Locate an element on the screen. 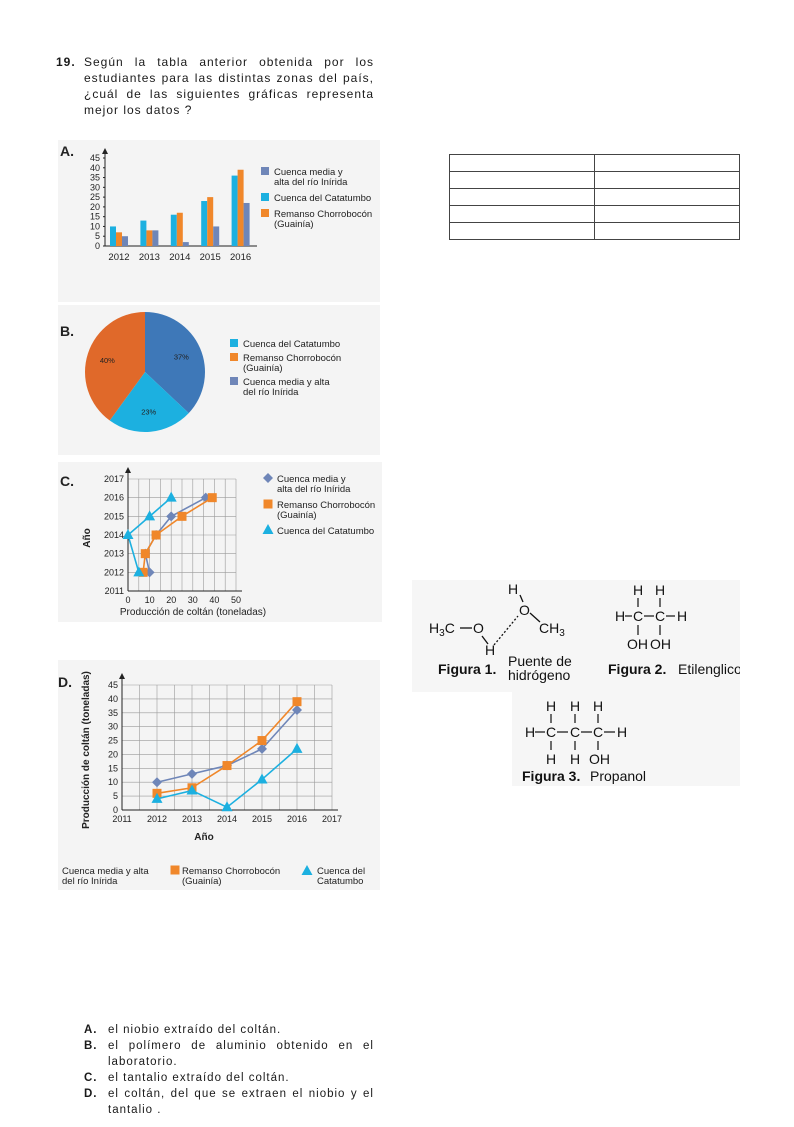 Image resolution: width=794 pixels, height=1127 pixels. chart-label: A. is located at coordinates (67, 151).